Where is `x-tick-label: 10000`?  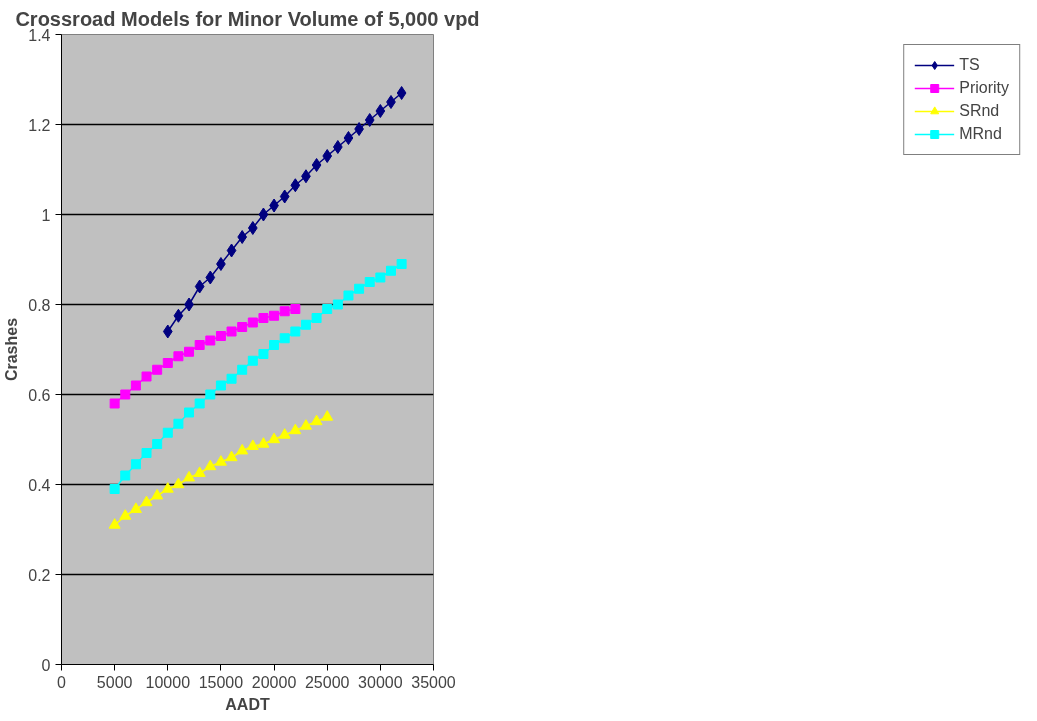
x-tick-label: 10000 is located at coordinates (168, 682).